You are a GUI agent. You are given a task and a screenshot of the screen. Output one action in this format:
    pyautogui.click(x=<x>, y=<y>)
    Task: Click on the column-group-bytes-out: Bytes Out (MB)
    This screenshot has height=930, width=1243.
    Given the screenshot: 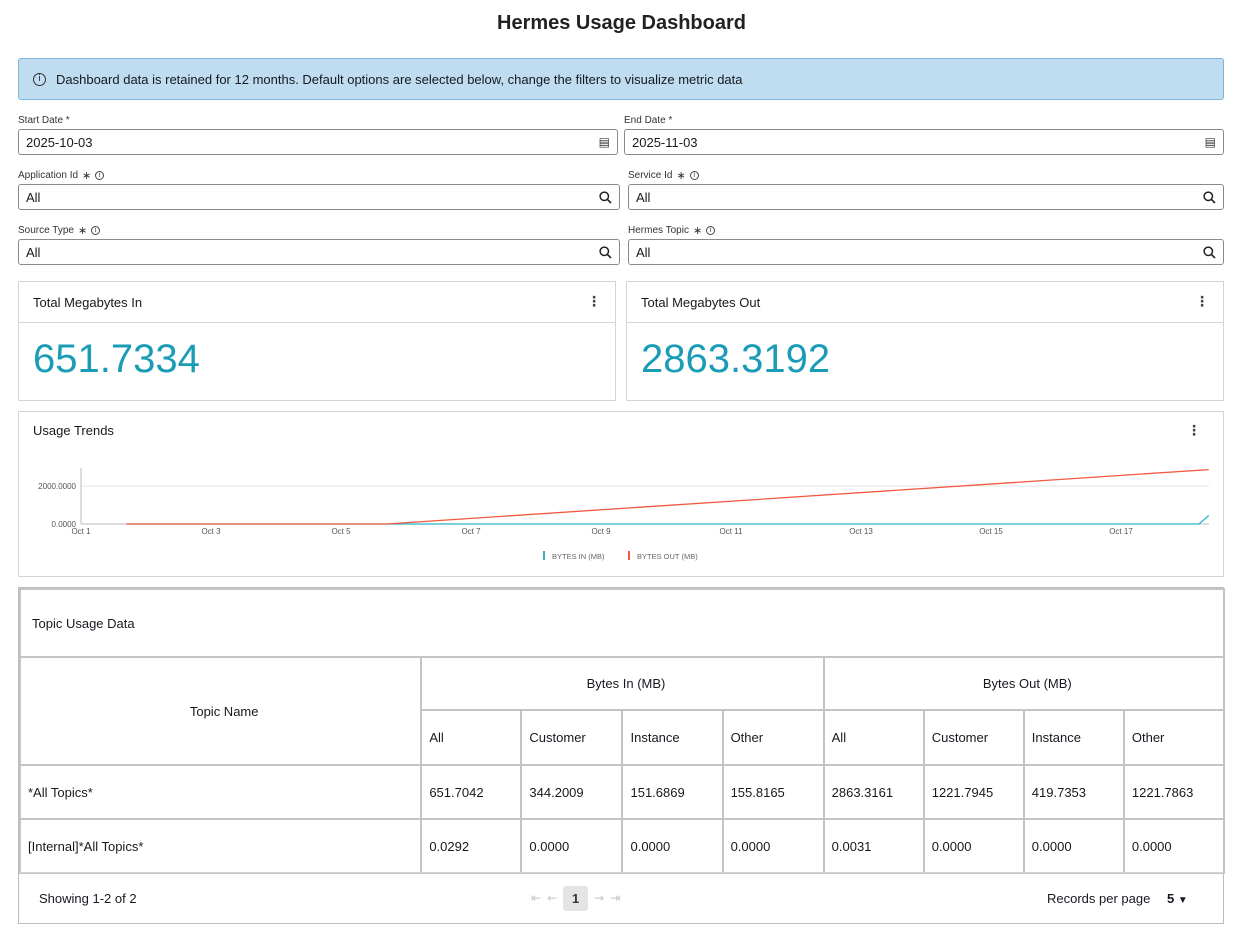 What is the action you would take?
    pyautogui.click(x=1024, y=683)
    